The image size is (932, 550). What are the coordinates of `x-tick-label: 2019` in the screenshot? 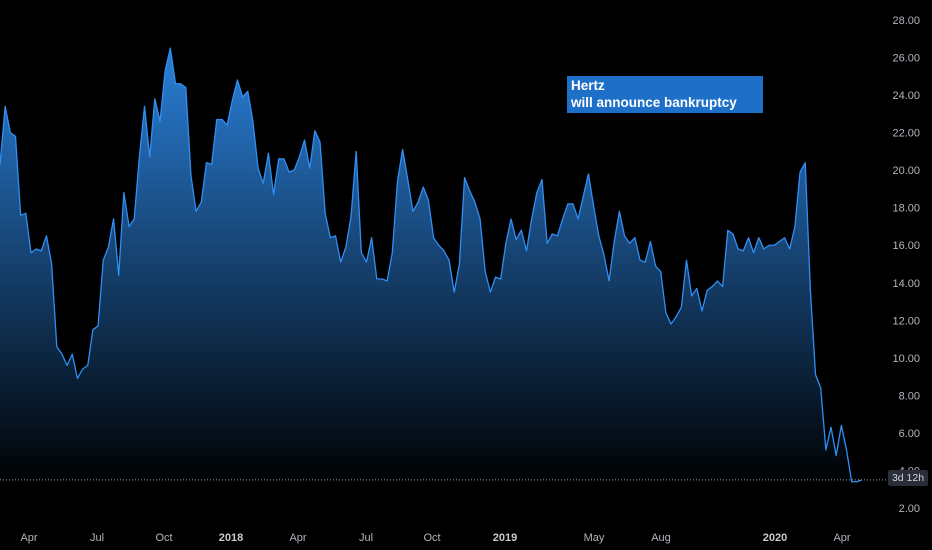 It's located at (505, 538).